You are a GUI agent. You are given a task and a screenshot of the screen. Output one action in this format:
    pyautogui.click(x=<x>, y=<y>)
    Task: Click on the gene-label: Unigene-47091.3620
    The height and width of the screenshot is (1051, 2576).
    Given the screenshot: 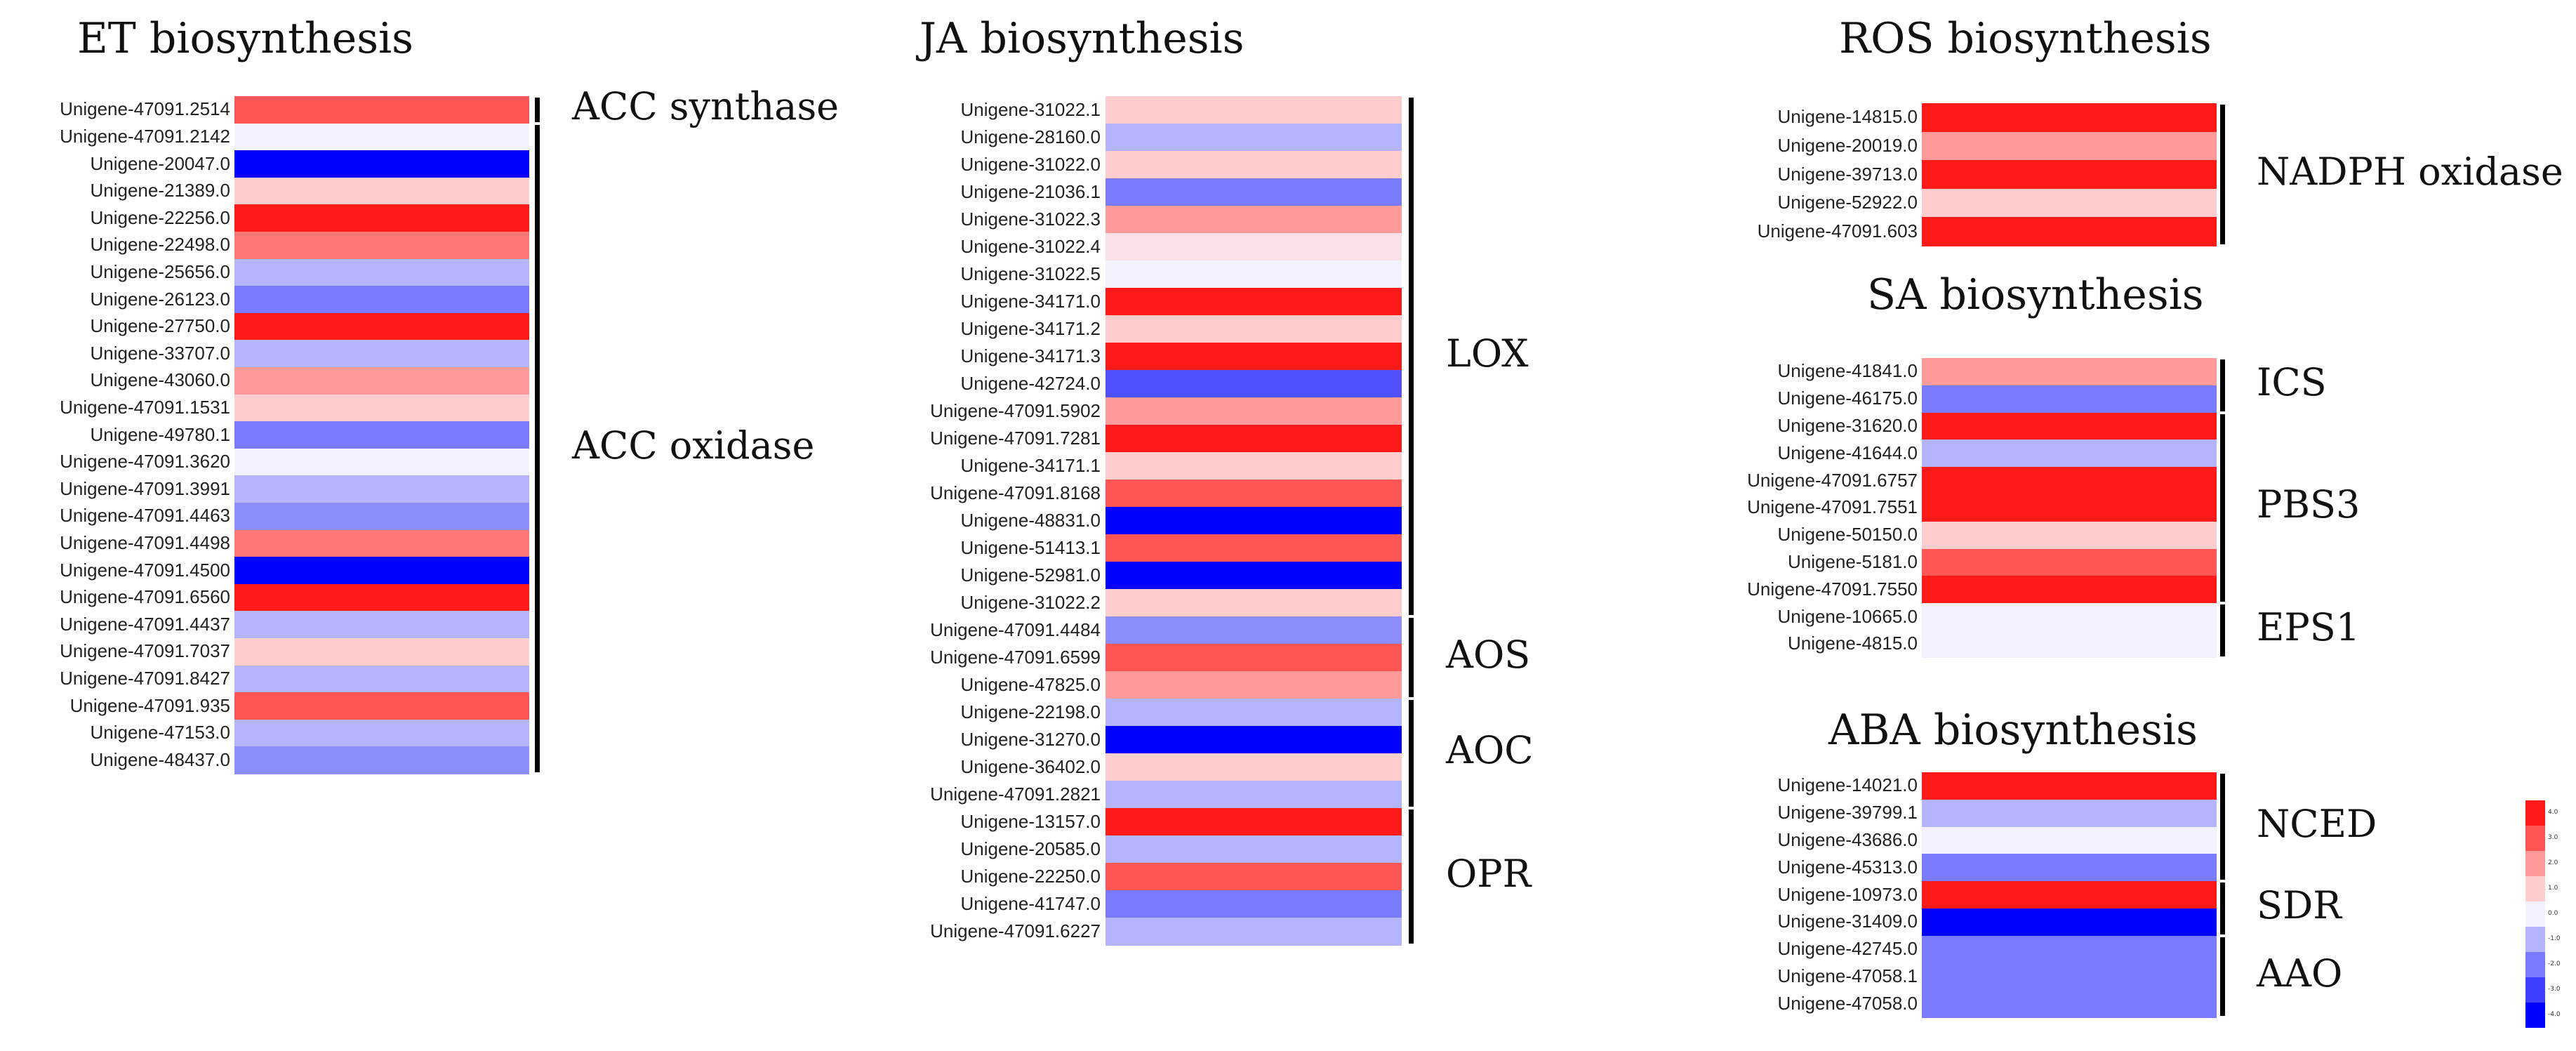 What is the action you would take?
    pyautogui.click(x=145, y=461)
    